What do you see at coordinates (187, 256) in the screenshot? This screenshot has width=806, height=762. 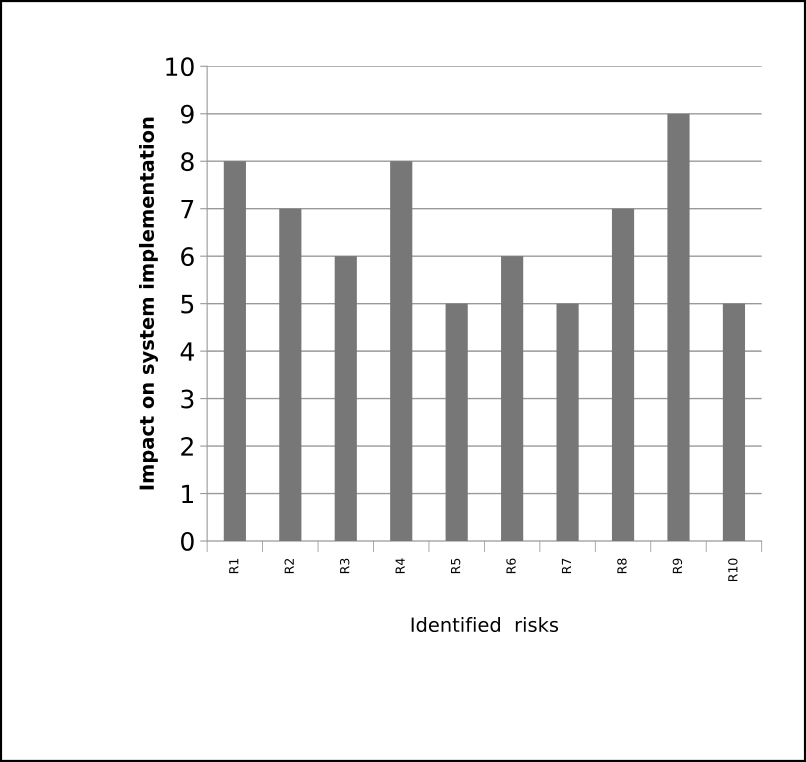 I see `y-tick-label: 6` at bounding box center [187, 256].